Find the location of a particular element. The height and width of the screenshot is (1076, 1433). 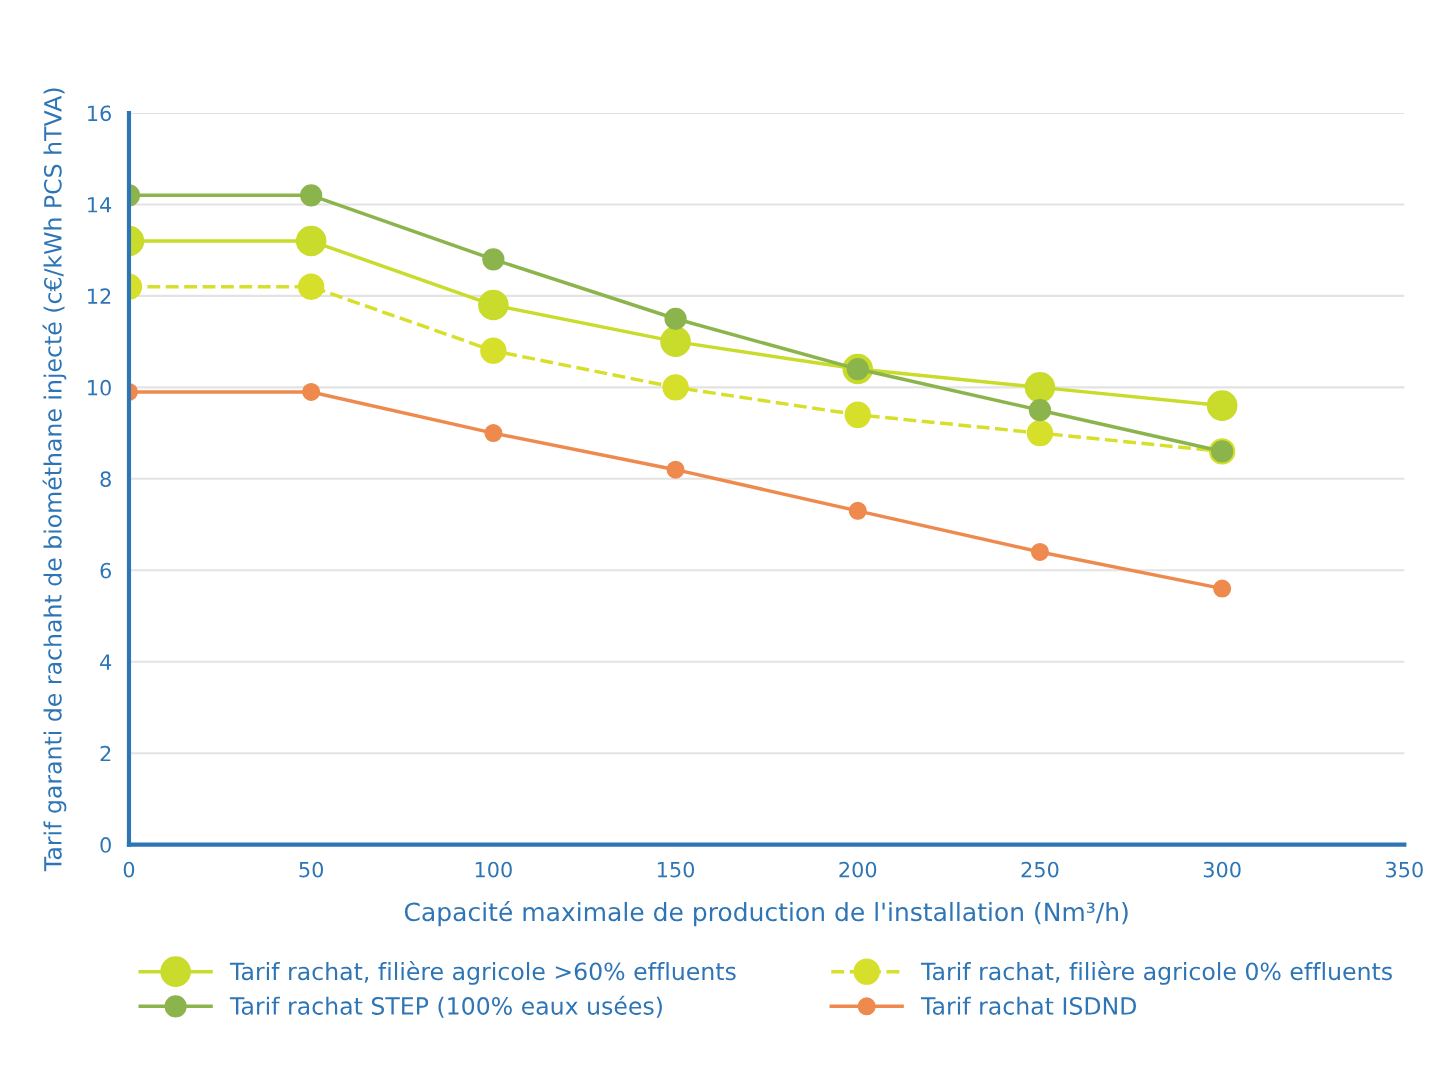

x-tick-label: 200 is located at coordinates (858, 869).